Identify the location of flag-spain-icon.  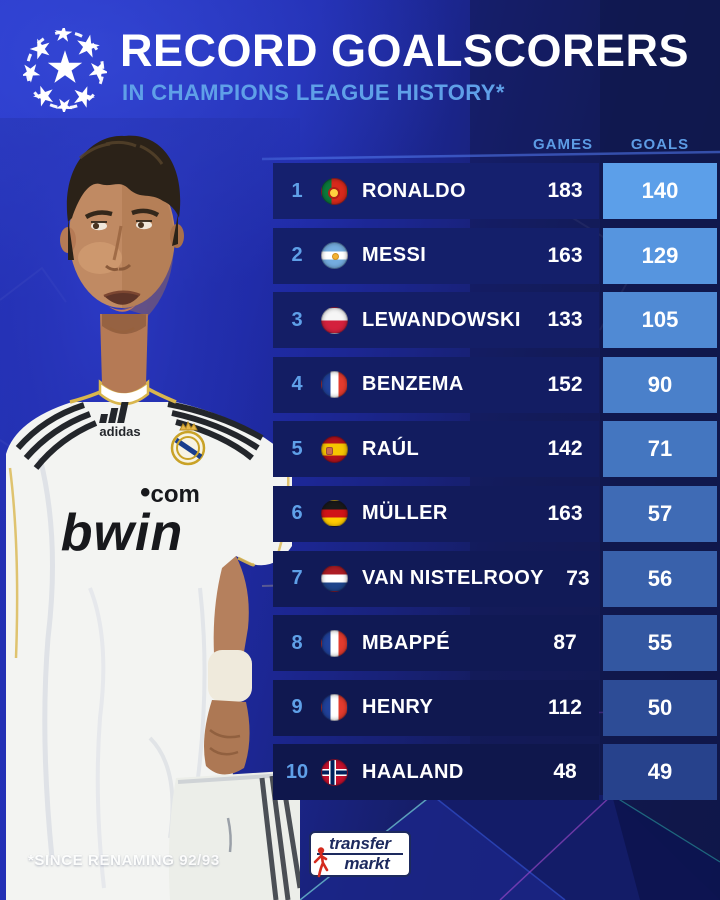
(334, 449).